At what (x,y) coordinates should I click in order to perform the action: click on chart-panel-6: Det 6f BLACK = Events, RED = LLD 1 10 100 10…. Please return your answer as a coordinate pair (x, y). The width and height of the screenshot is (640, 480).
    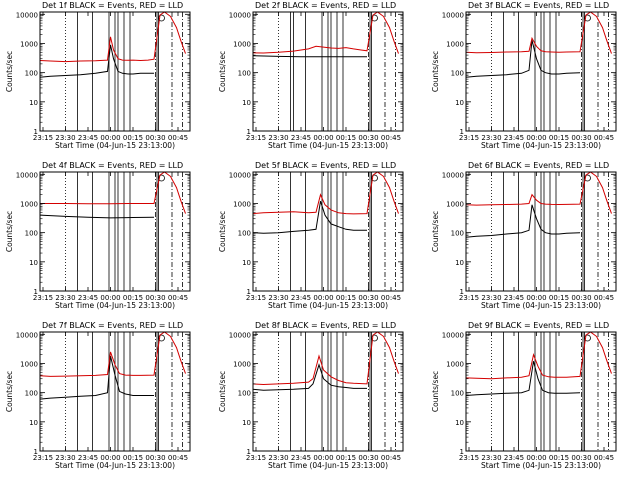
    Looking at the image, I should click on (524, 235).